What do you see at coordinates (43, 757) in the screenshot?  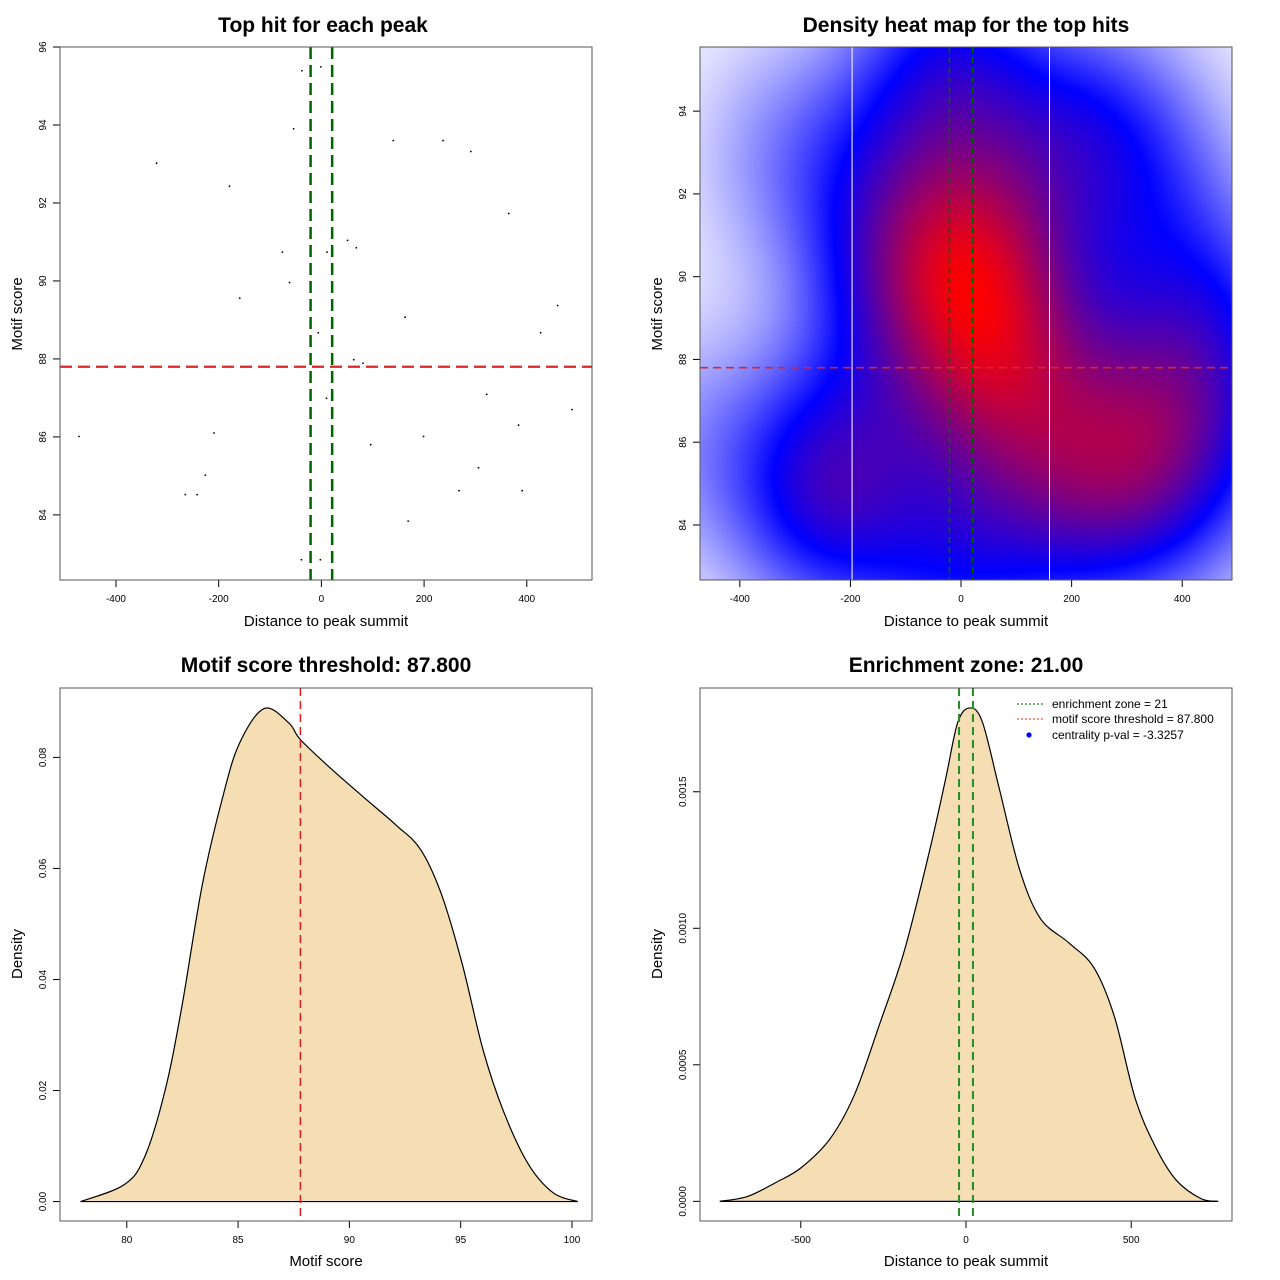 I see `y-tick-label: 0.08` at bounding box center [43, 757].